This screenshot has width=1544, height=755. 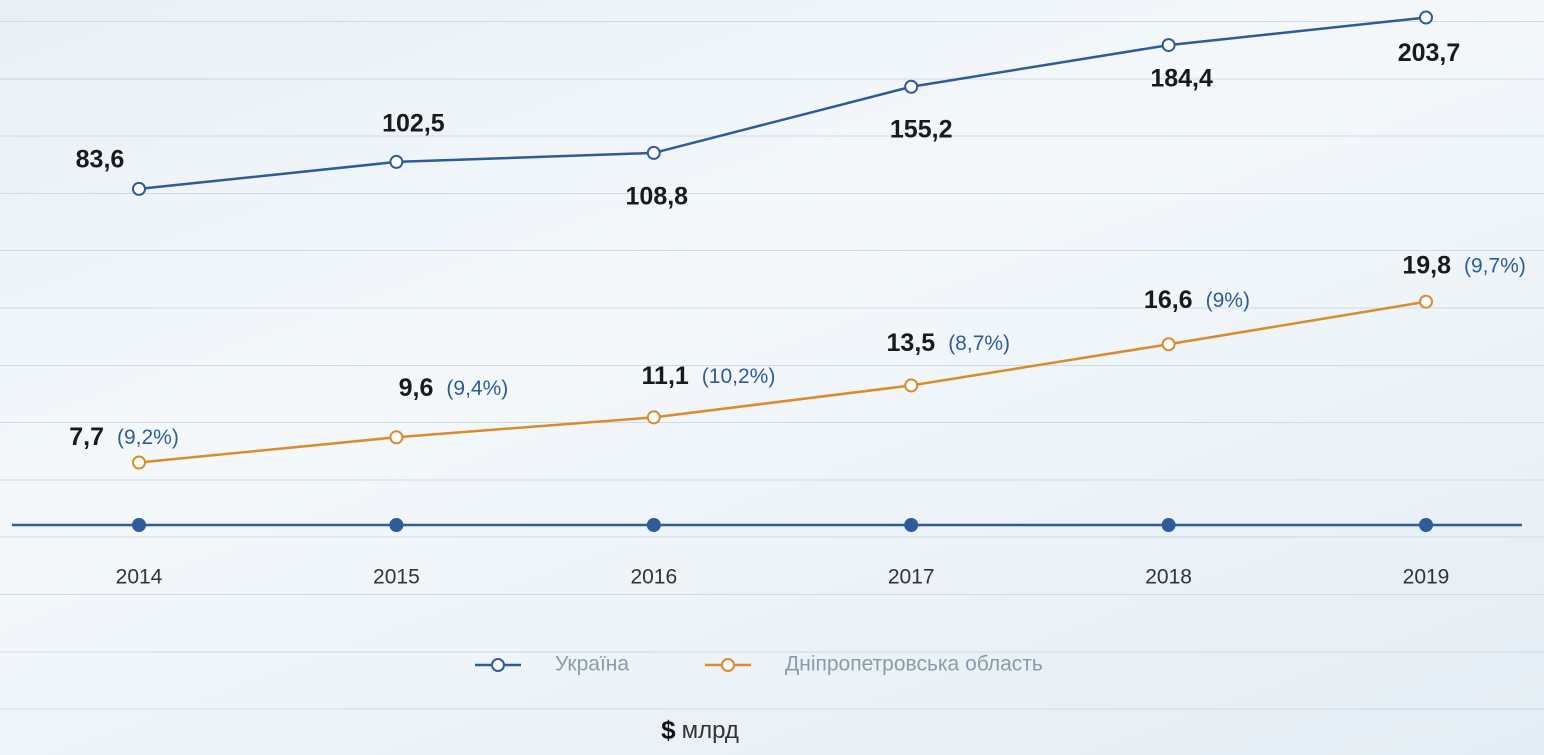 What do you see at coordinates (665, 376) in the screenshot?
I see `value-label: 11,1` at bounding box center [665, 376].